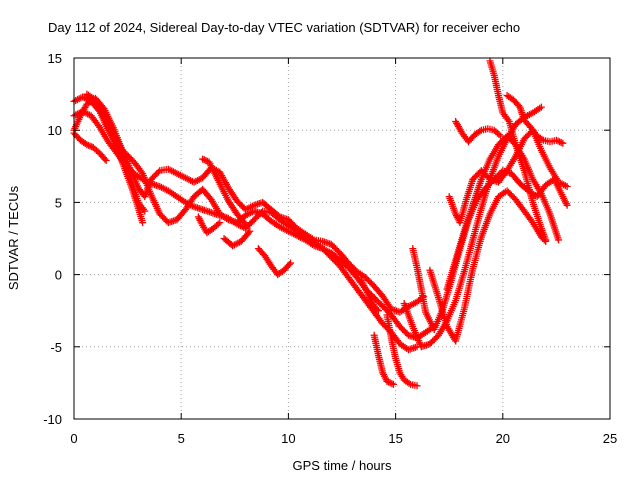  I want to click on series-sat-p, so click(503, 212).